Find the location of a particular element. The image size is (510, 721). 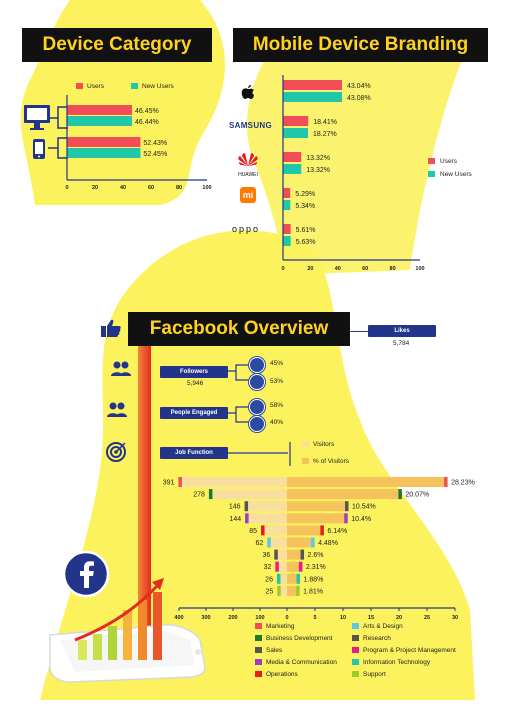

device-new-users-value: 46.44% is located at coordinates (147, 122).